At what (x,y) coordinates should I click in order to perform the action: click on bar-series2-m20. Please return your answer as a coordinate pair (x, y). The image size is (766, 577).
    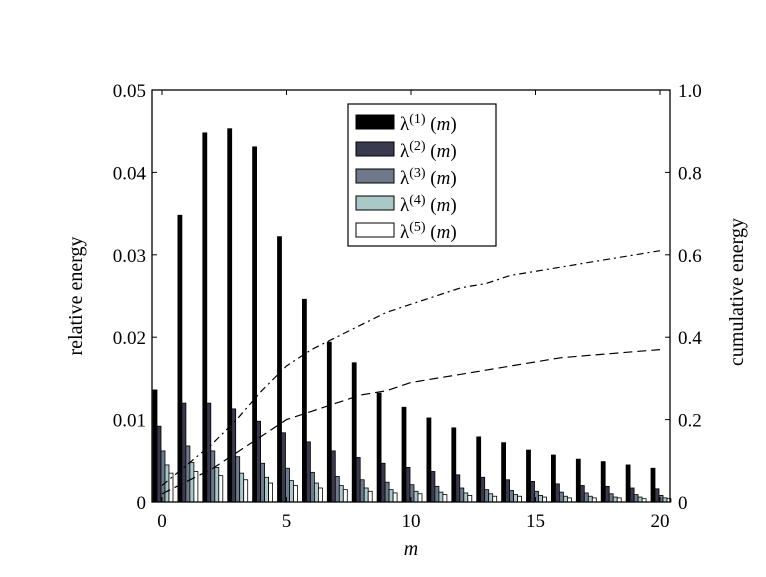
    Looking at the image, I should click on (657, 495).